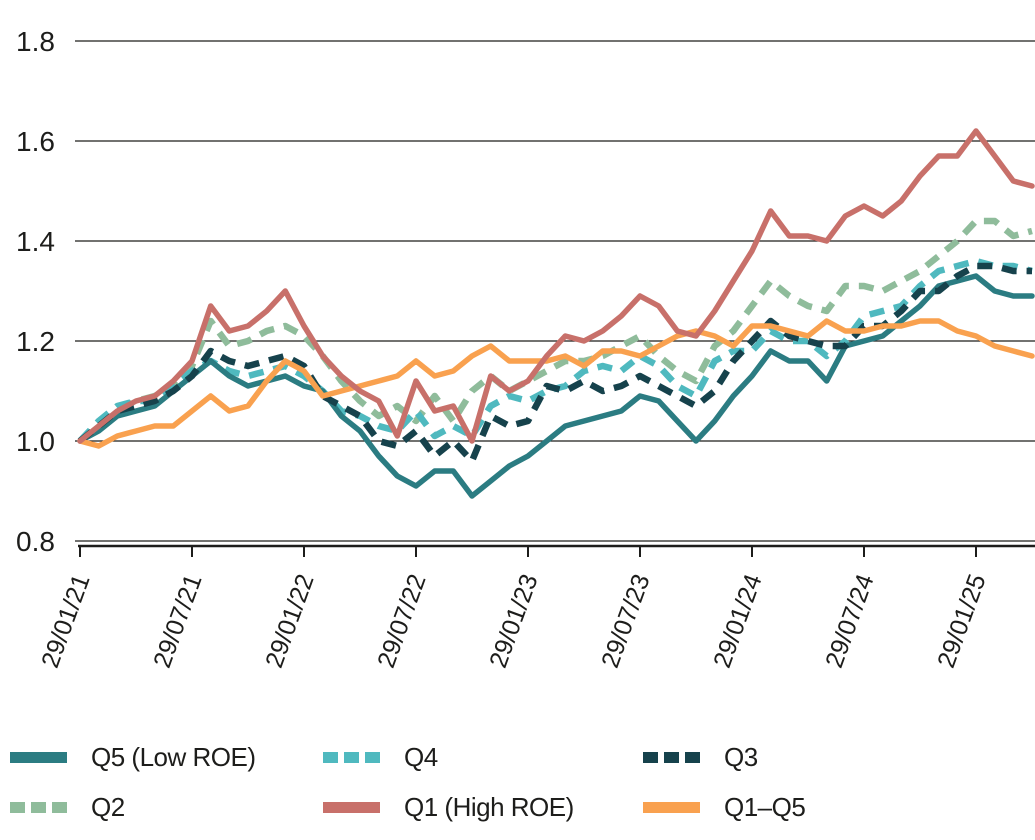 The image size is (1035, 840). What do you see at coordinates (35, 441) in the screenshot?
I see `y-axis-tick-label: 1.0` at bounding box center [35, 441].